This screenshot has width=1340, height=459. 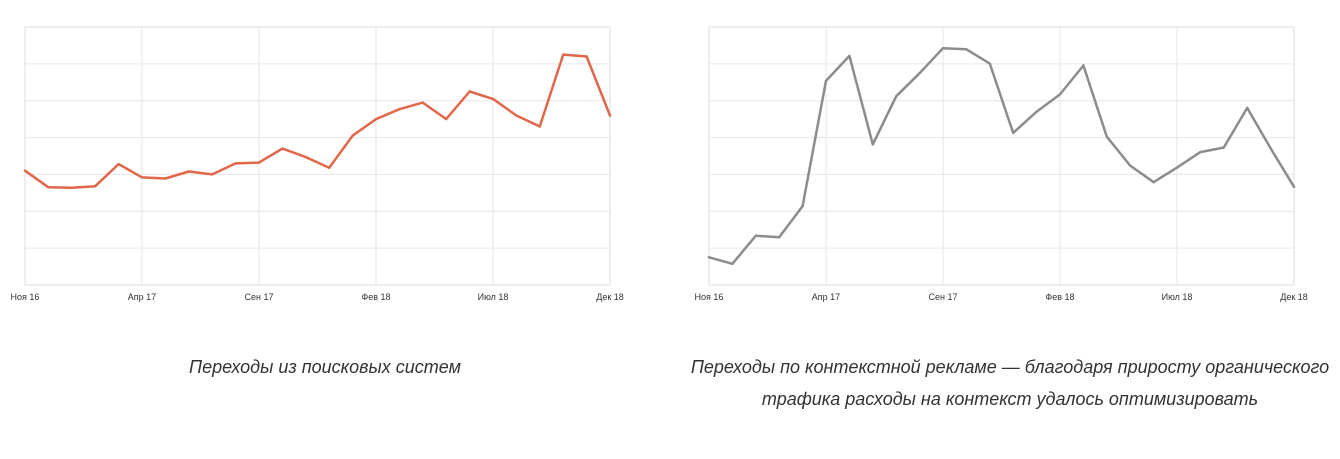 What do you see at coordinates (1059, 297) in the screenshot?
I see `context-x-tick-label: Фев 18` at bounding box center [1059, 297].